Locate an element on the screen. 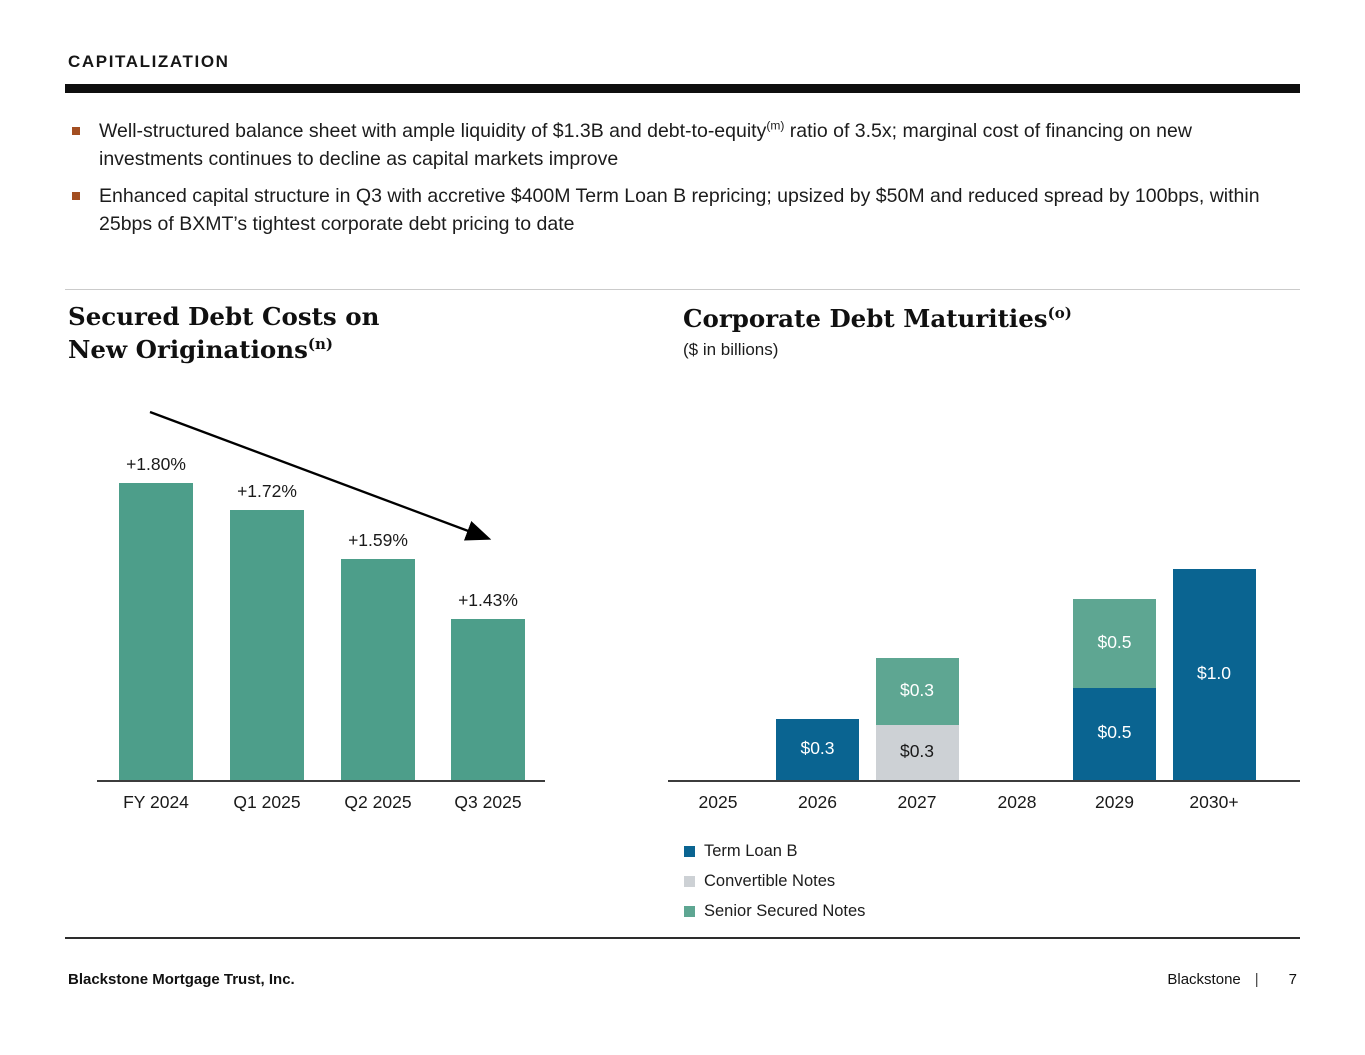  footer-right: Blackstone | 7 is located at coordinates (1232, 979).